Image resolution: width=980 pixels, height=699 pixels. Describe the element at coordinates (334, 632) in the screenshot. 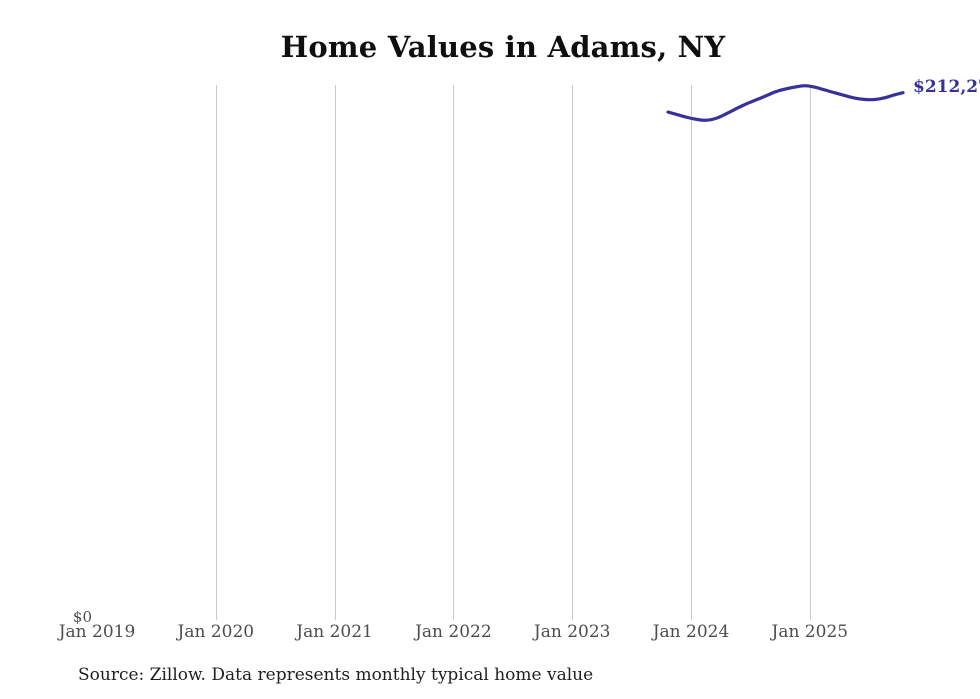

I see `x-axis-label: Jan 2021` at that location.